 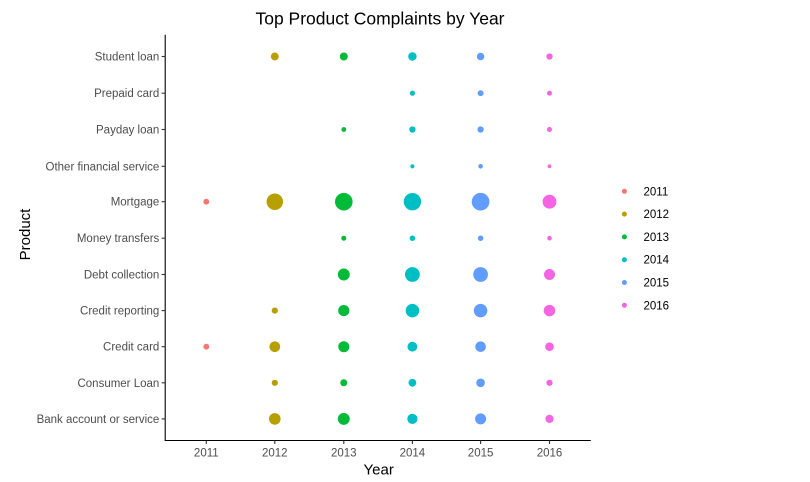 I want to click on svg-text: Money transfers, so click(x=118, y=239).